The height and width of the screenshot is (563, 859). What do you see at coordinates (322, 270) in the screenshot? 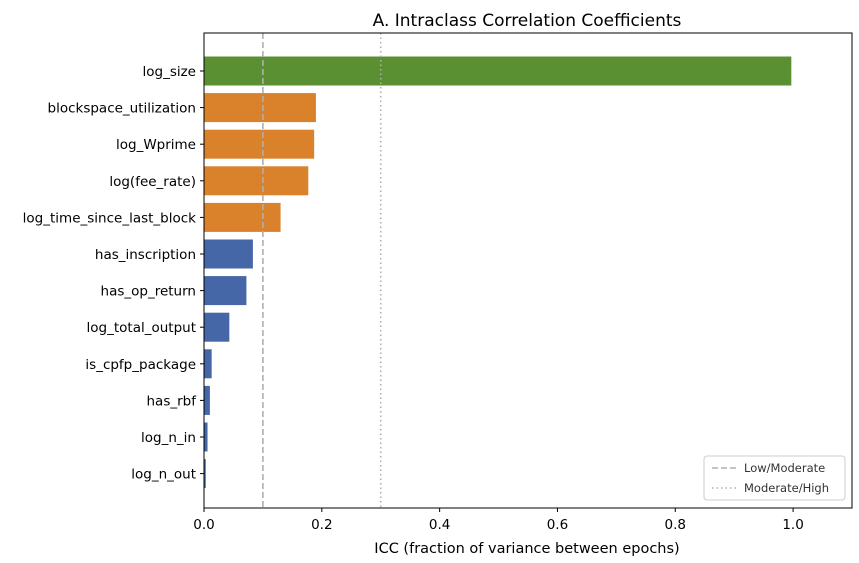
I see `reference-lines-group` at bounding box center [322, 270].